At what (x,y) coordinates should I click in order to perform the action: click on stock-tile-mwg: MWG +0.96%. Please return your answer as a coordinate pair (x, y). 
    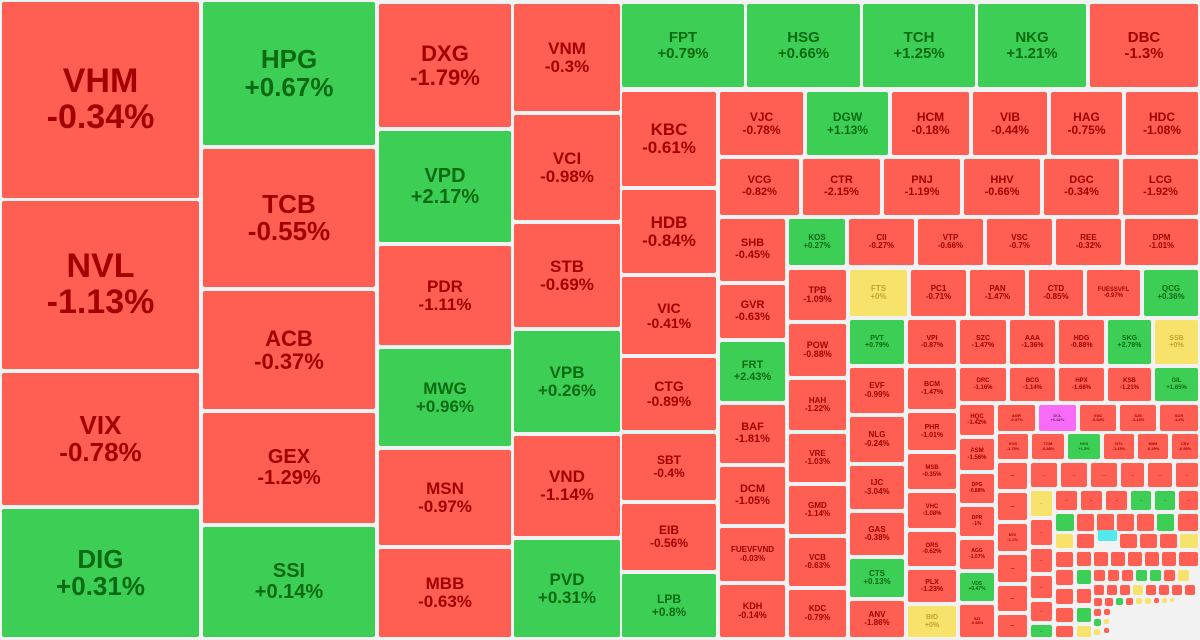
    Looking at the image, I should click on (445, 397).